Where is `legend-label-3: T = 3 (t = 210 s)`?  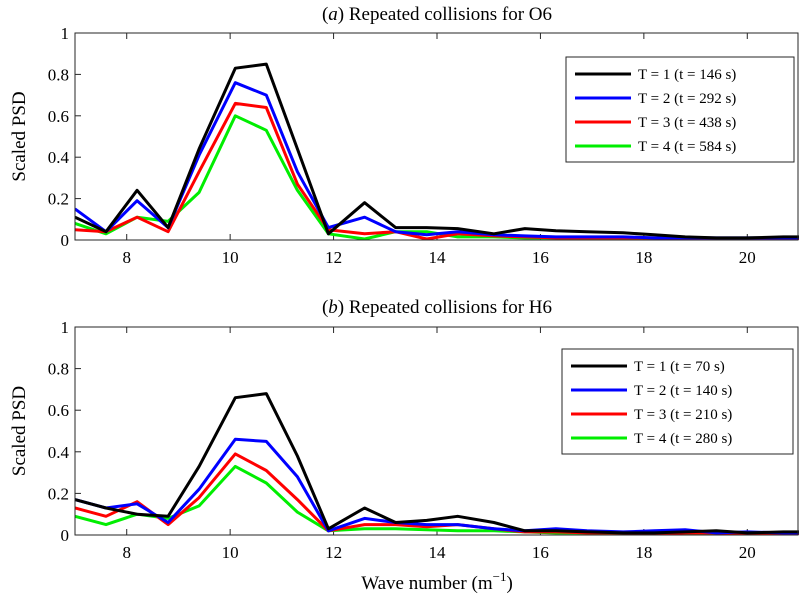
legend-label-3: T = 3 (t = 210 s) is located at coordinates (683, 415).